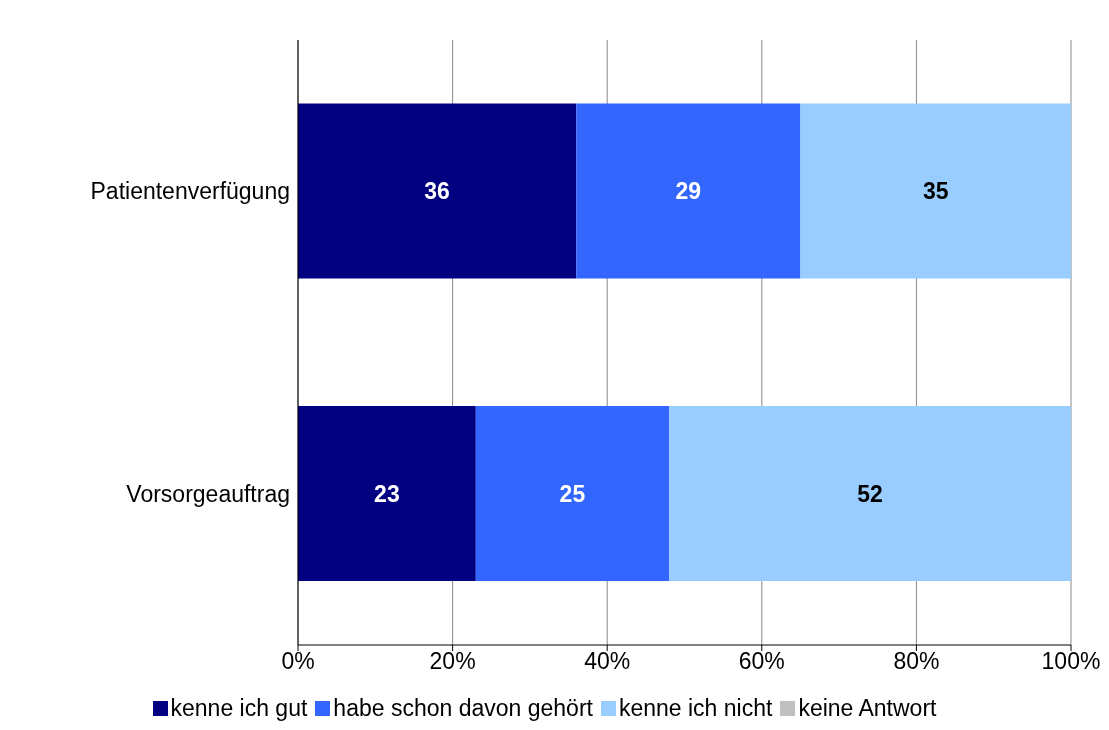 This screenshot has height=730, width=1109. What do you see at coordinates (238, 708) in the screenshot?
I see `legend-label: kenne ich gut` at bounding box center [238, 708].